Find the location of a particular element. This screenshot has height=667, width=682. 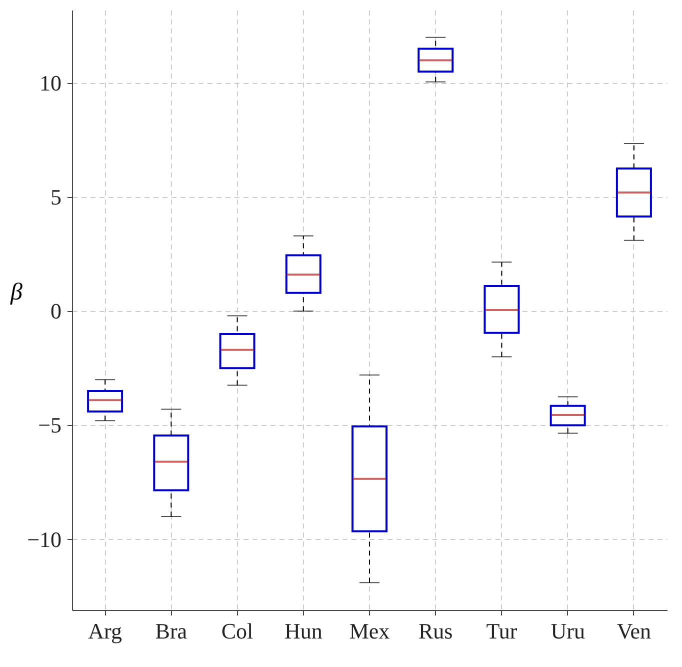

x-tick-label: Arg is located at coordinates (105, 631).